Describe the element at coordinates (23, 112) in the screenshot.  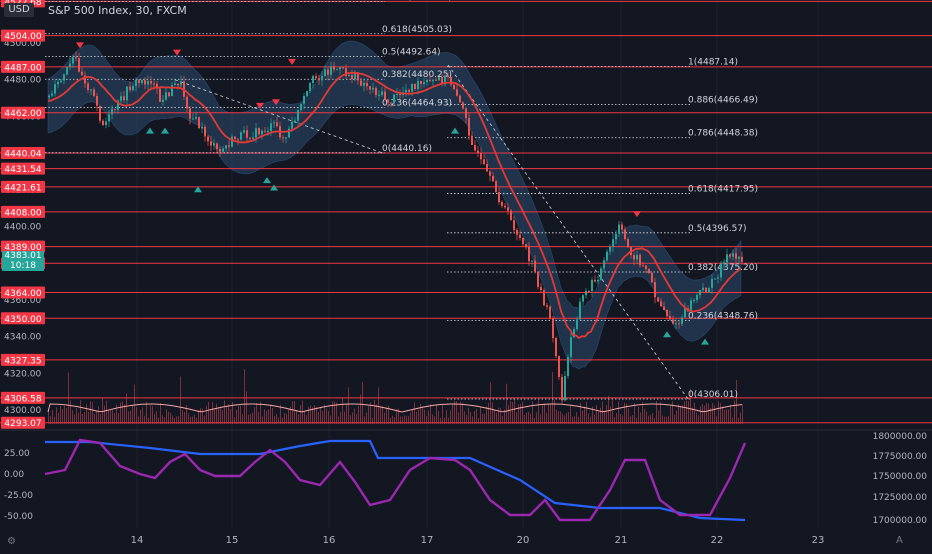
I see `level-price-tag: 4462.00` at that location.